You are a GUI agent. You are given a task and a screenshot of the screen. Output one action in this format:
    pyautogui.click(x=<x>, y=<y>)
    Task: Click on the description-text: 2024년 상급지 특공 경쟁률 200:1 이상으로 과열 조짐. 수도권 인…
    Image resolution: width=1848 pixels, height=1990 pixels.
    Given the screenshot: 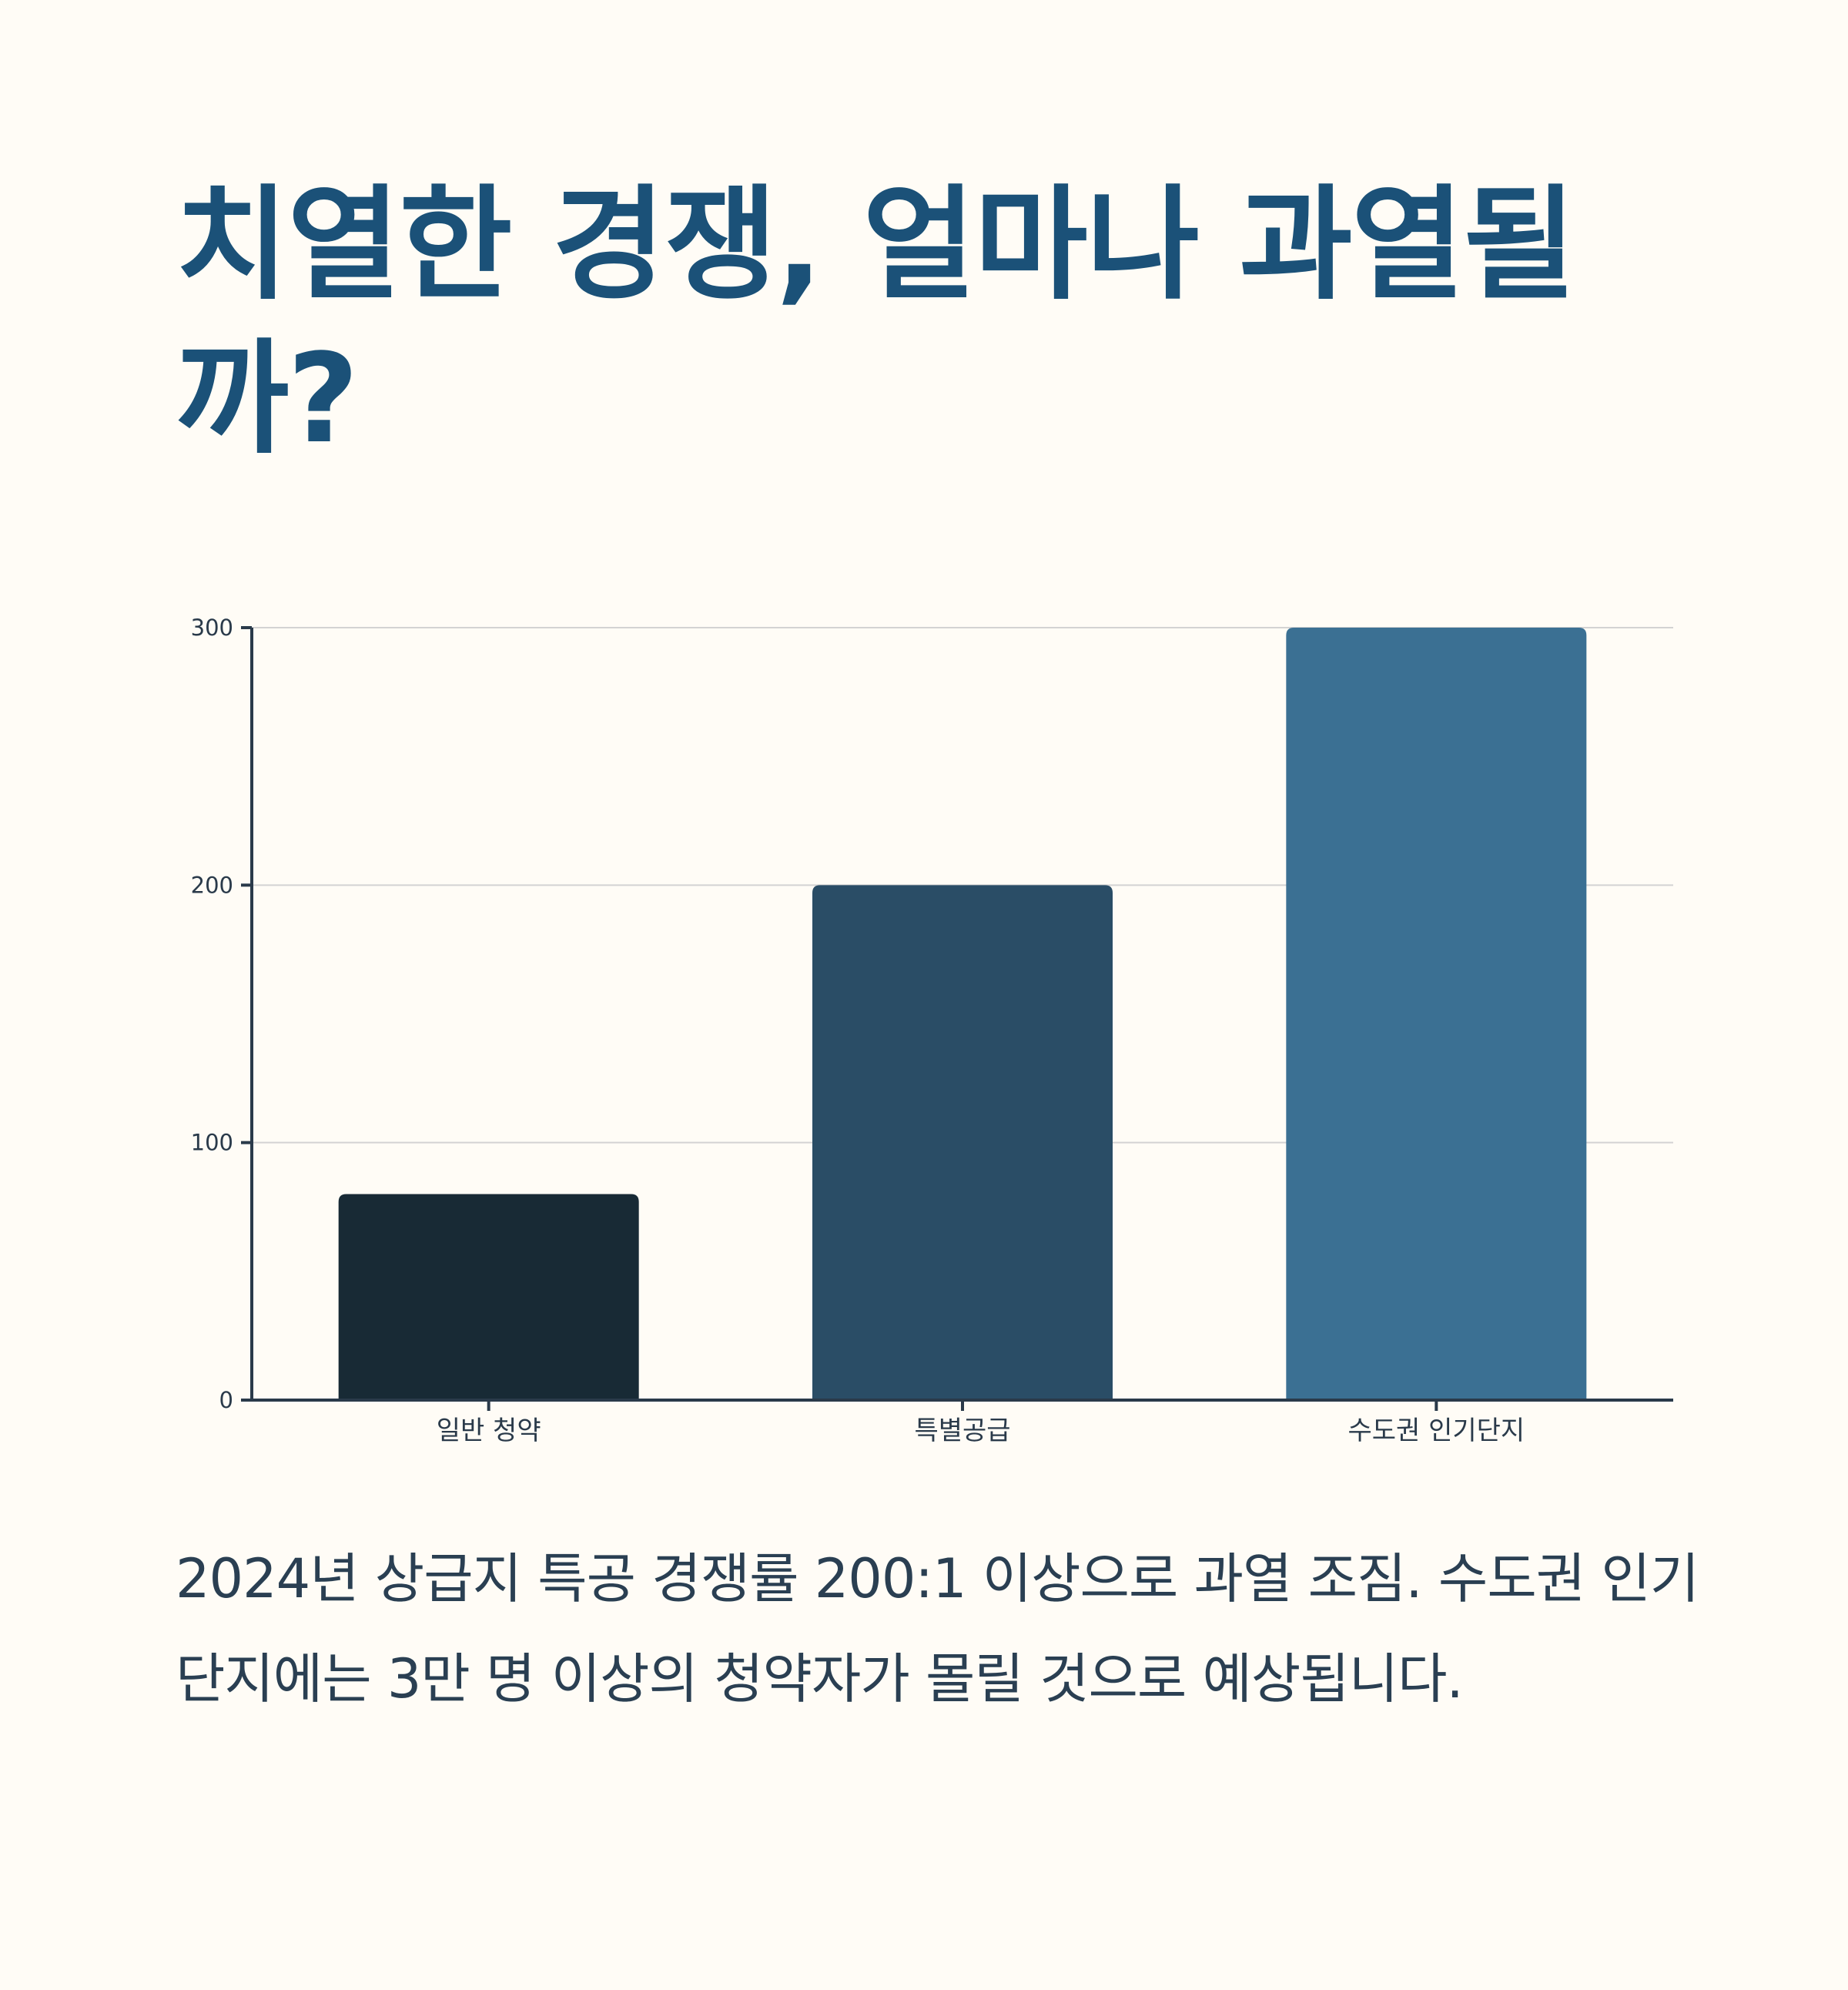 What is the action you would take?
    pyautogui.click(x=937, y=1628)
    